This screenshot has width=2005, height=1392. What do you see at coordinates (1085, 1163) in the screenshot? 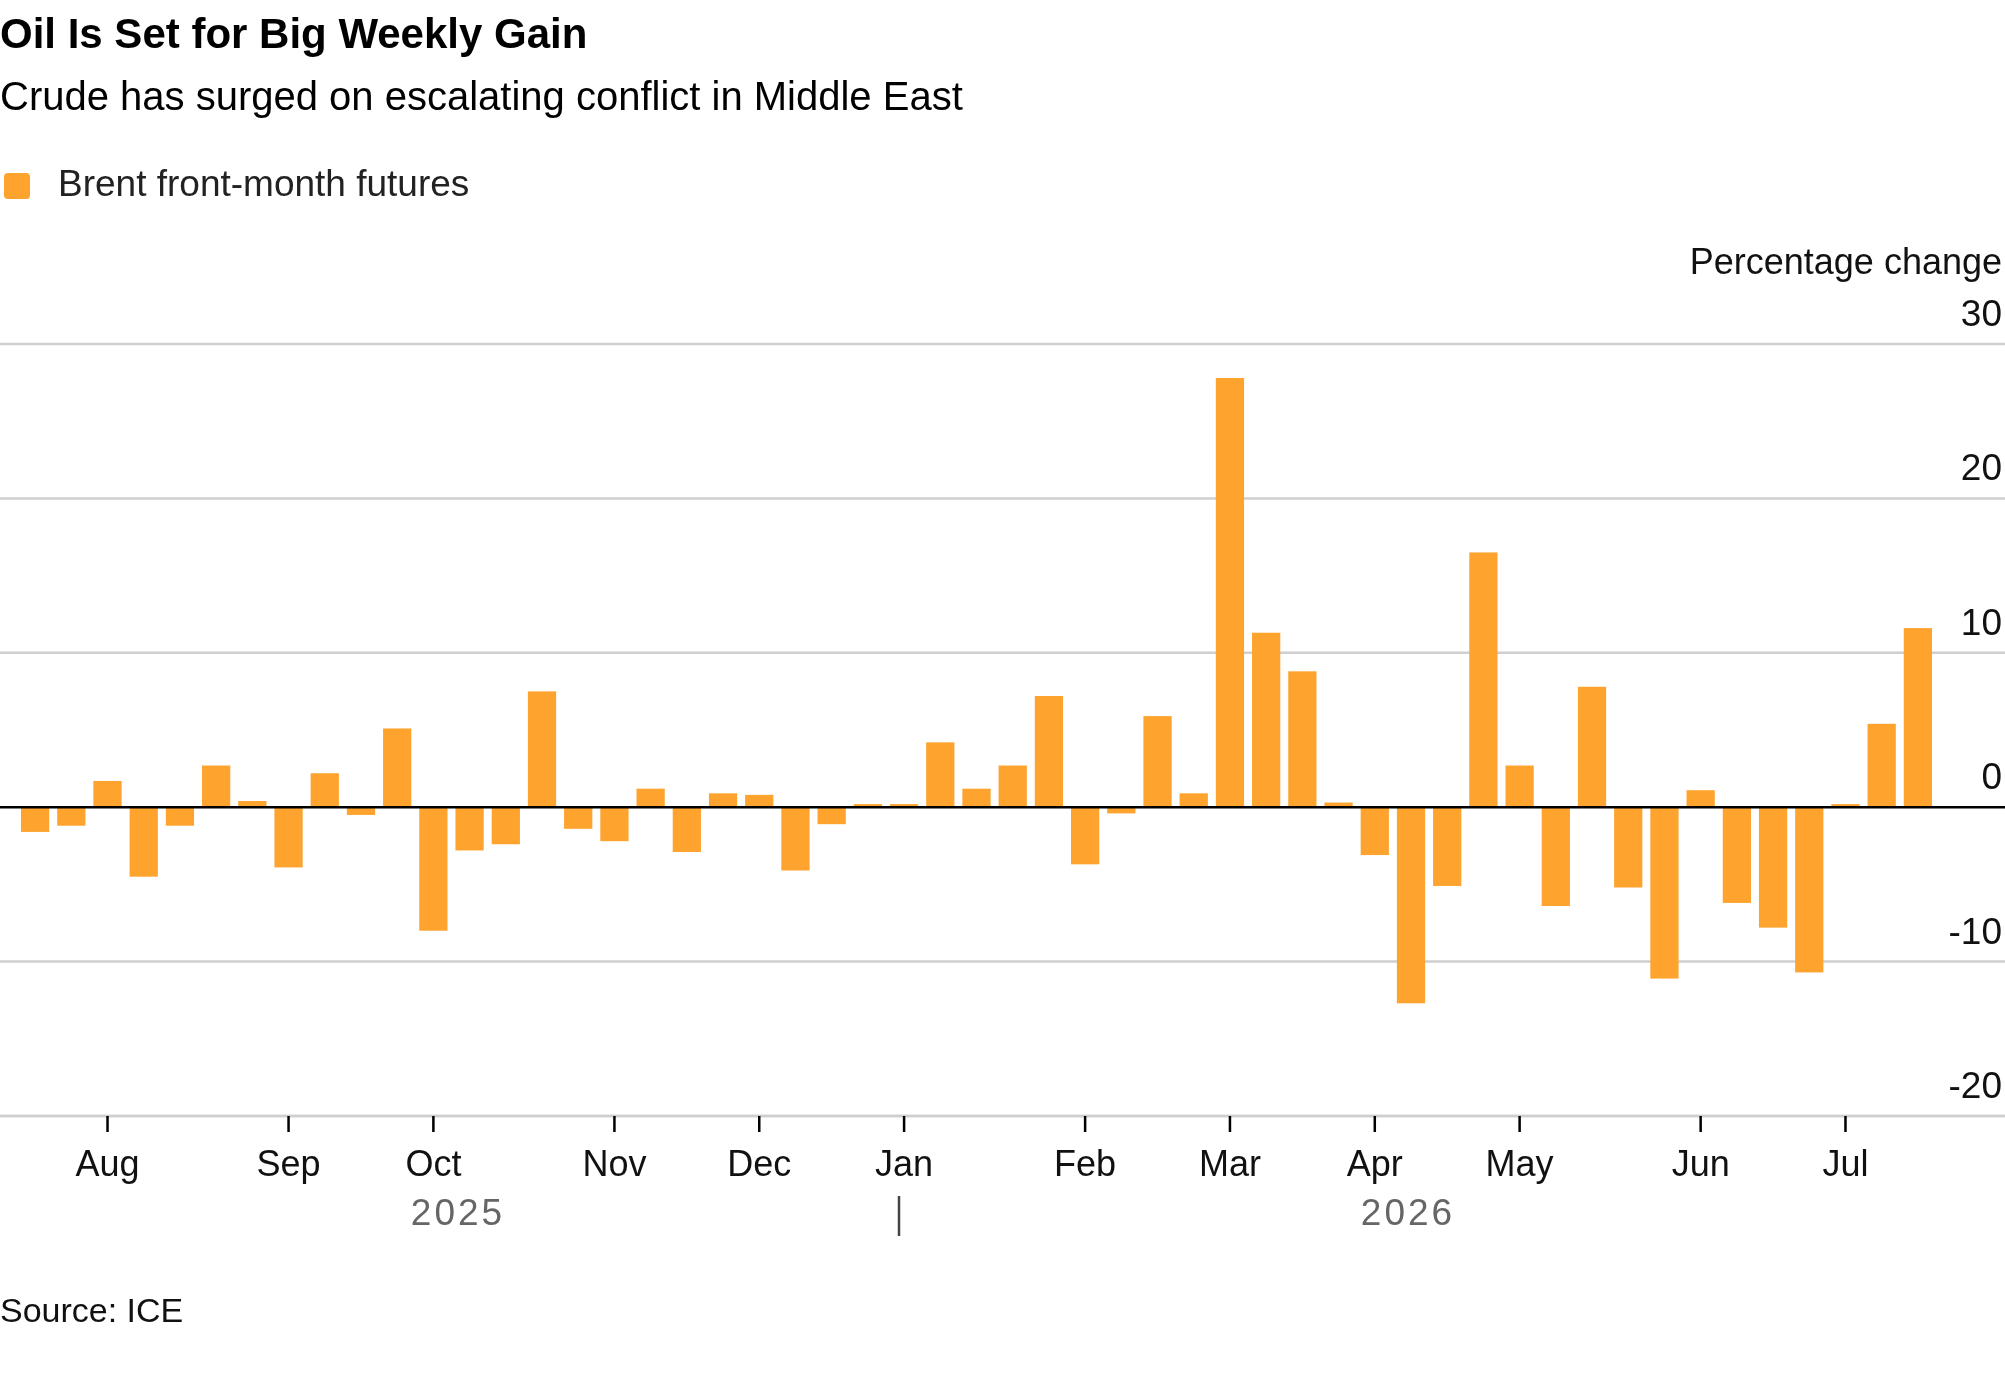
I see `x-tick-label: Feb` at bounding box center [1085, 1163].